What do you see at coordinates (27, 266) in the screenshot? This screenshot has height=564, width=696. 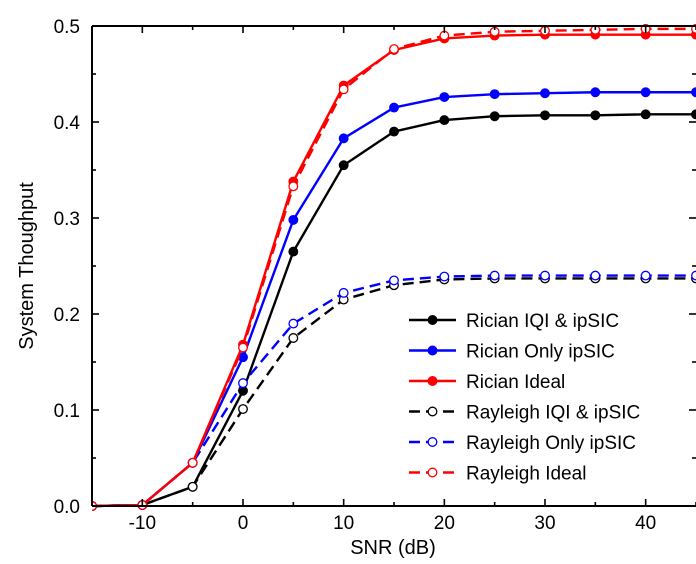 I see `y-axis-label: System Thoughput` at bounding box center [27, 266].